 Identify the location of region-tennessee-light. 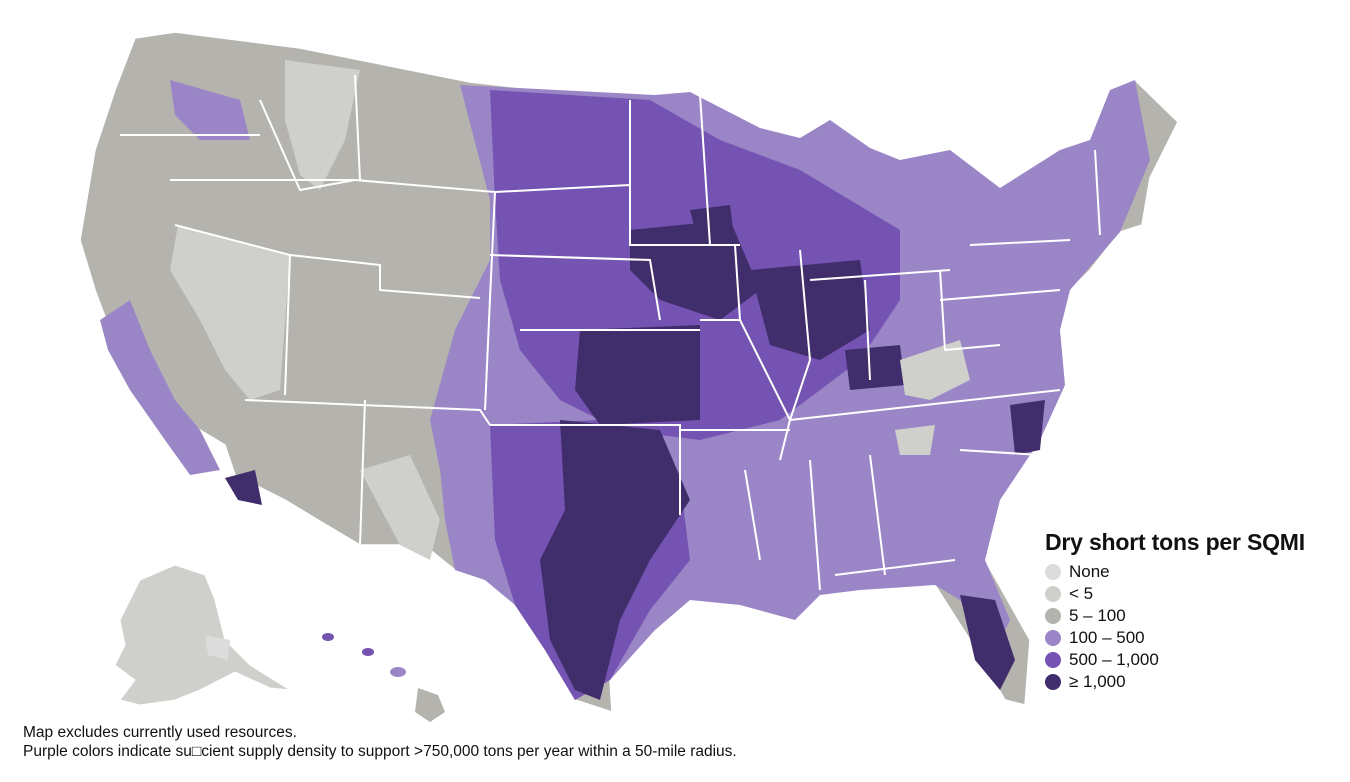
(915, 440).